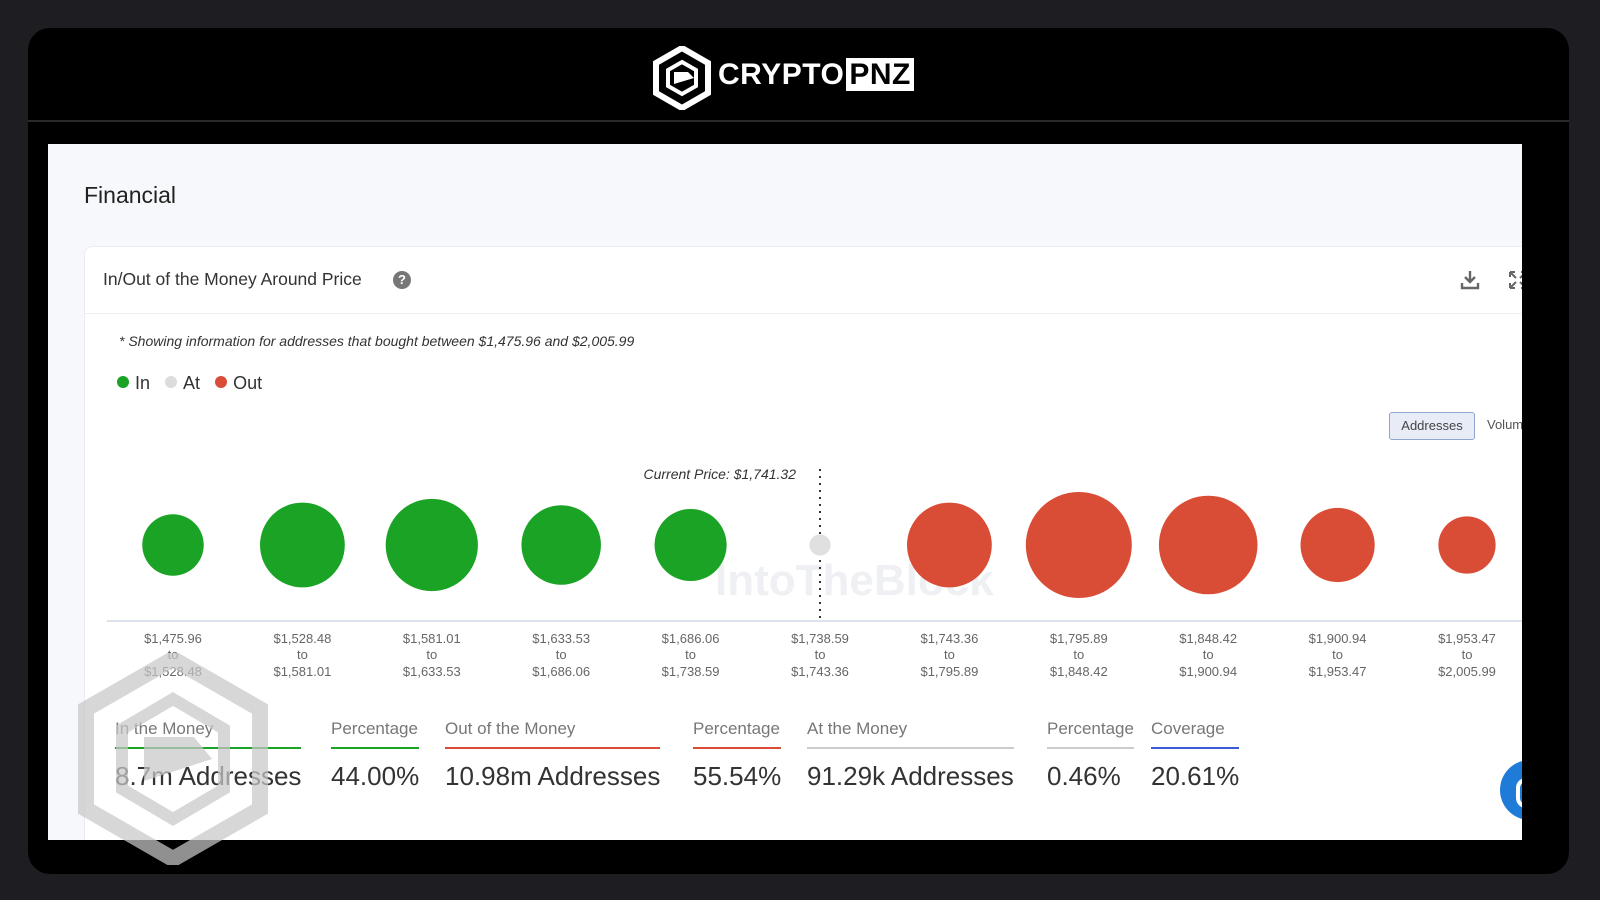  Describe the element at coordinates (432, 671) in the screenshot. I see `tick-label-to: $1,633.53` at that location.